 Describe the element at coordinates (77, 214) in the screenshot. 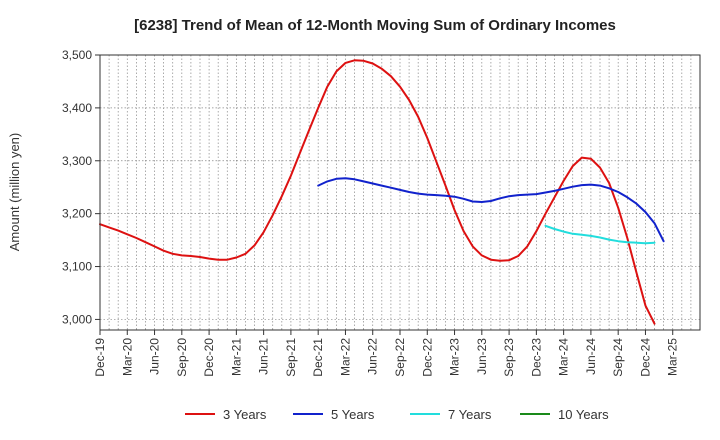

I see `y-tick-label: 3,200` at that location.